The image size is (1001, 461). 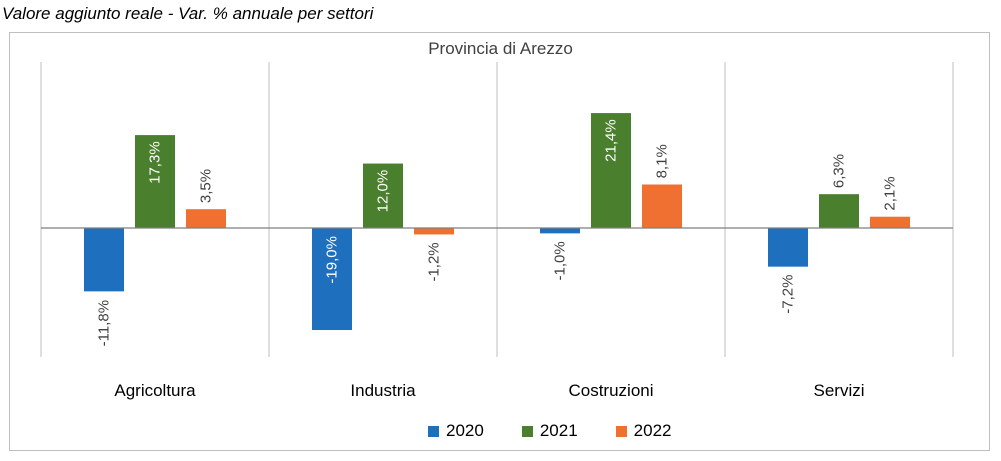 I want to click on legend-label-2021: 2021, so click(x=558, y=430).